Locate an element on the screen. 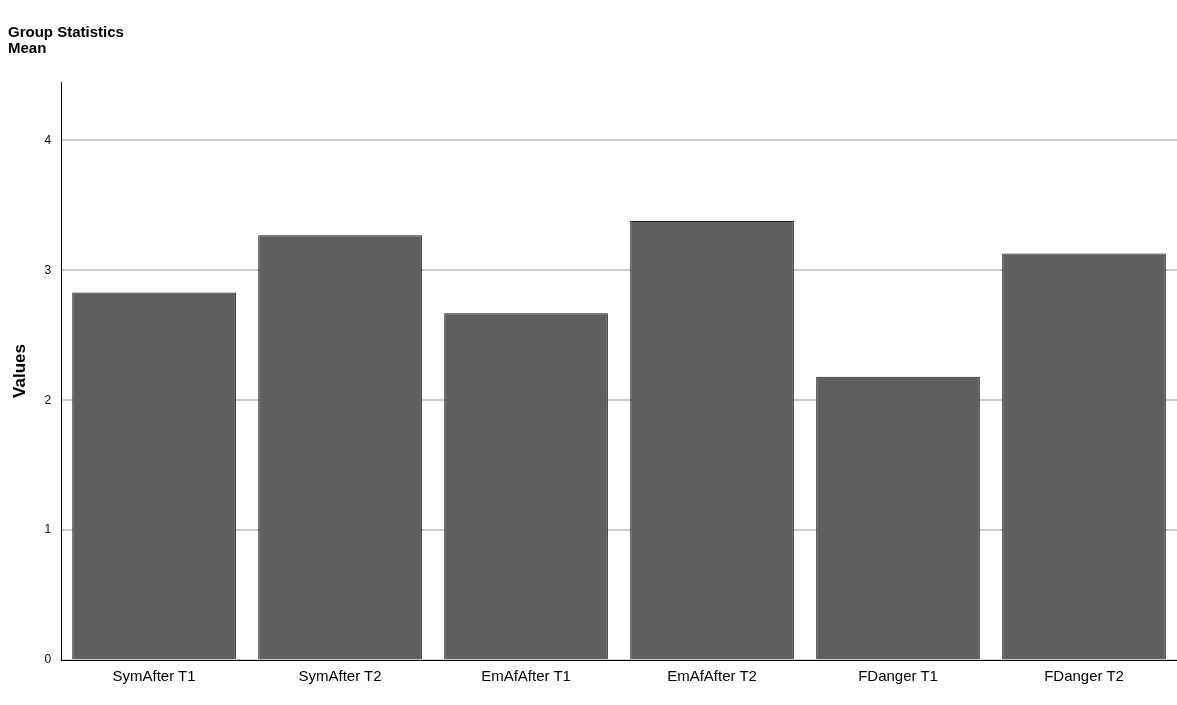 Image resolution: width=1177 pixels, height=705 pixels. y-tick-label: 1 is located at coordinates (48, 529).